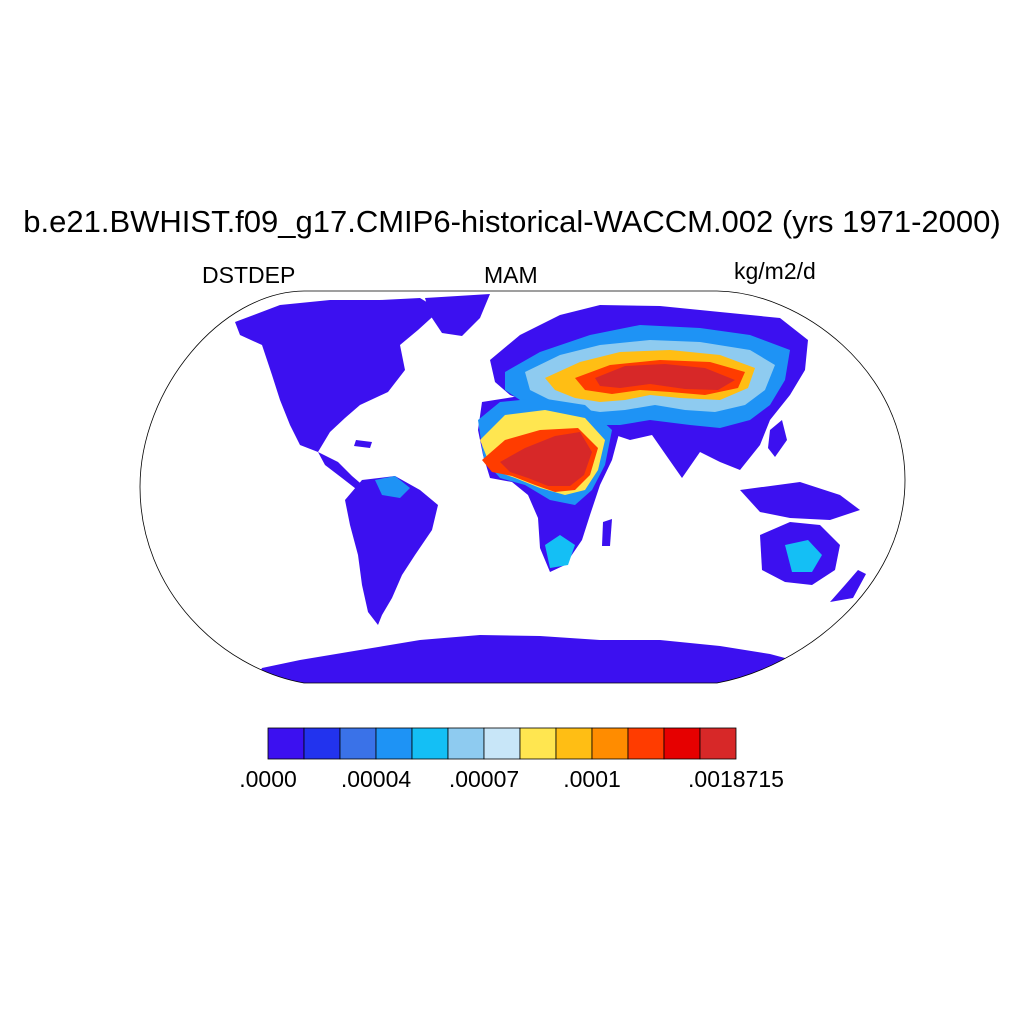 The width and height of the screenshot is (1024, 1024). Describe the element at coordinates (665, 377) in the screenshot. I see `dust-core-central-asia` at that location.